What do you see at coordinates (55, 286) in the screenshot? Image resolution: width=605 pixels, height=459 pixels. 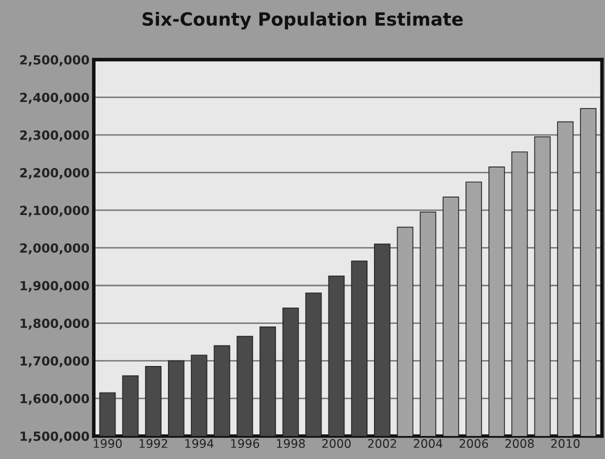 I see `y-tick-label: 1,900,000` at bounding box center [55, 286].